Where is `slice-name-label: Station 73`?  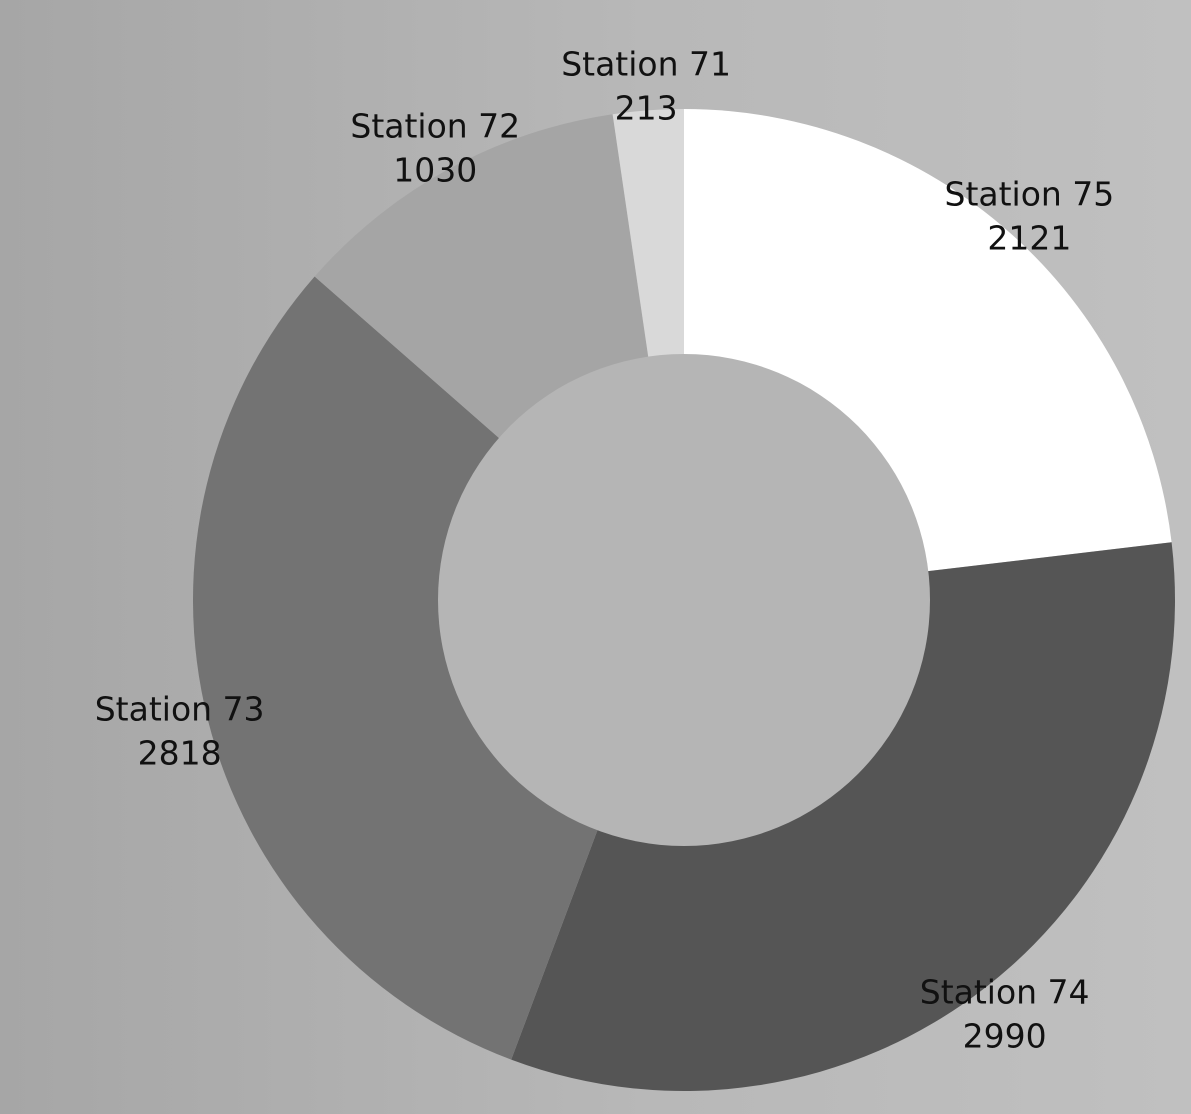
slice-name-label: Station 73 is located at coordinates (180, 709).